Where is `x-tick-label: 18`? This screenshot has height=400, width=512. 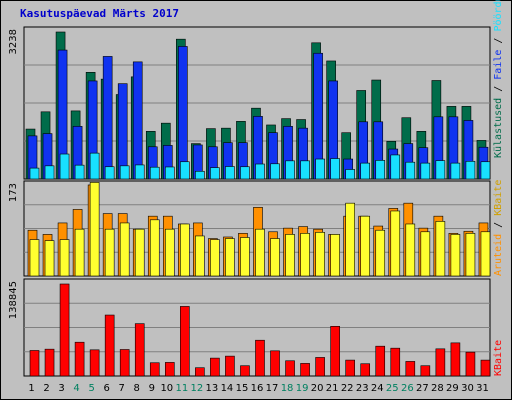
x-tick-label: 18 is located at coordinates (287, 388).